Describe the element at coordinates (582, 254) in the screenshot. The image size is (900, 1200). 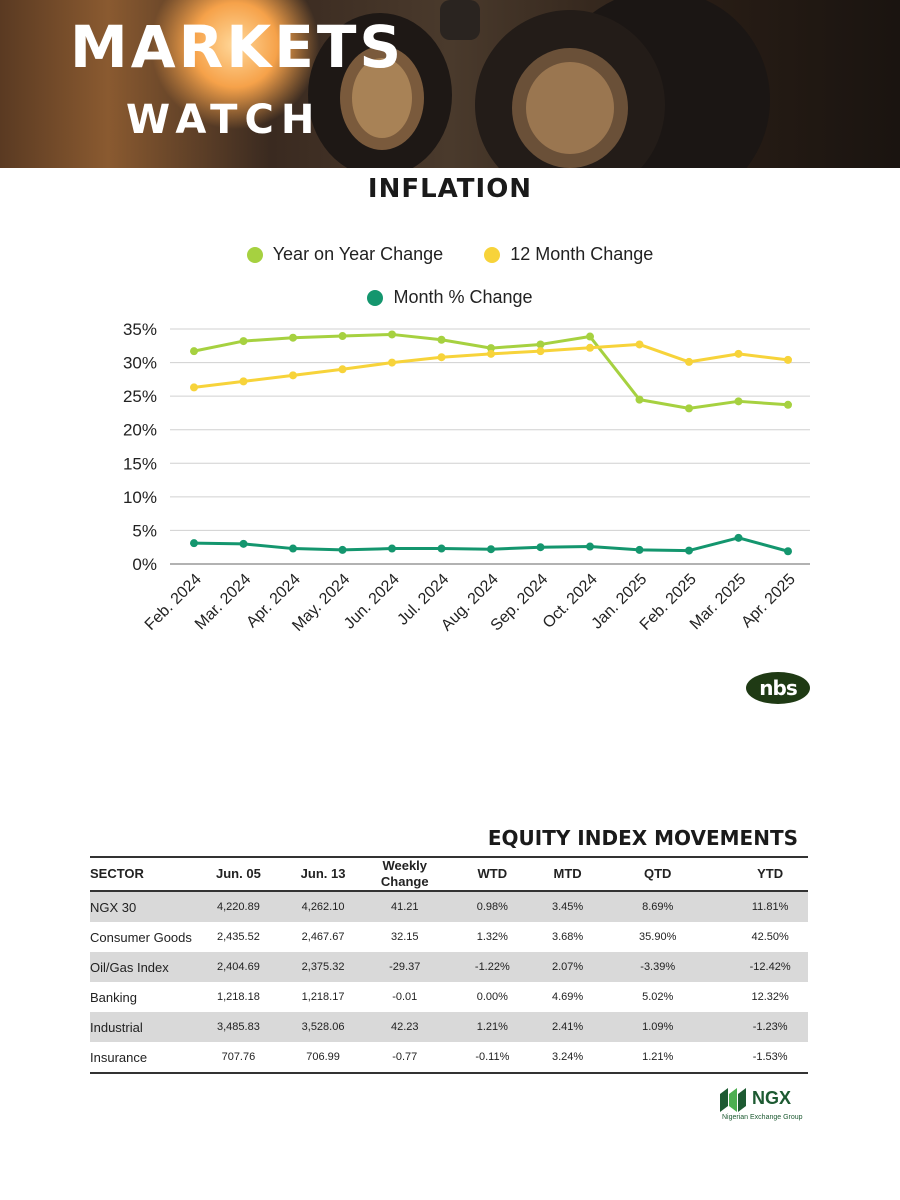
I see `legend-label-12month: 12 Month Change` at that location.